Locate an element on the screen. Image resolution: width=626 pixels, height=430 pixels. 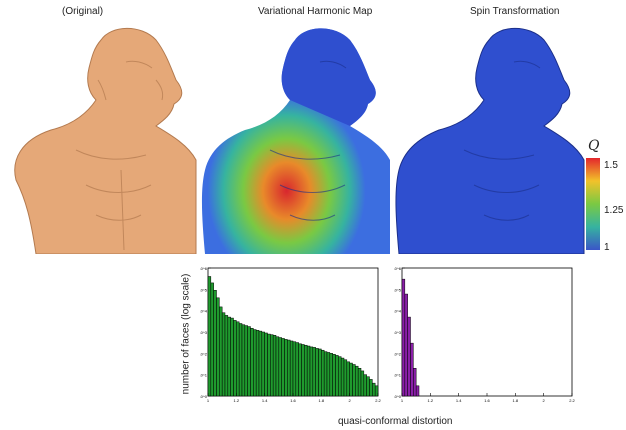
colorbar-tick-top: 1.5 is located at coordinates (611, 165).